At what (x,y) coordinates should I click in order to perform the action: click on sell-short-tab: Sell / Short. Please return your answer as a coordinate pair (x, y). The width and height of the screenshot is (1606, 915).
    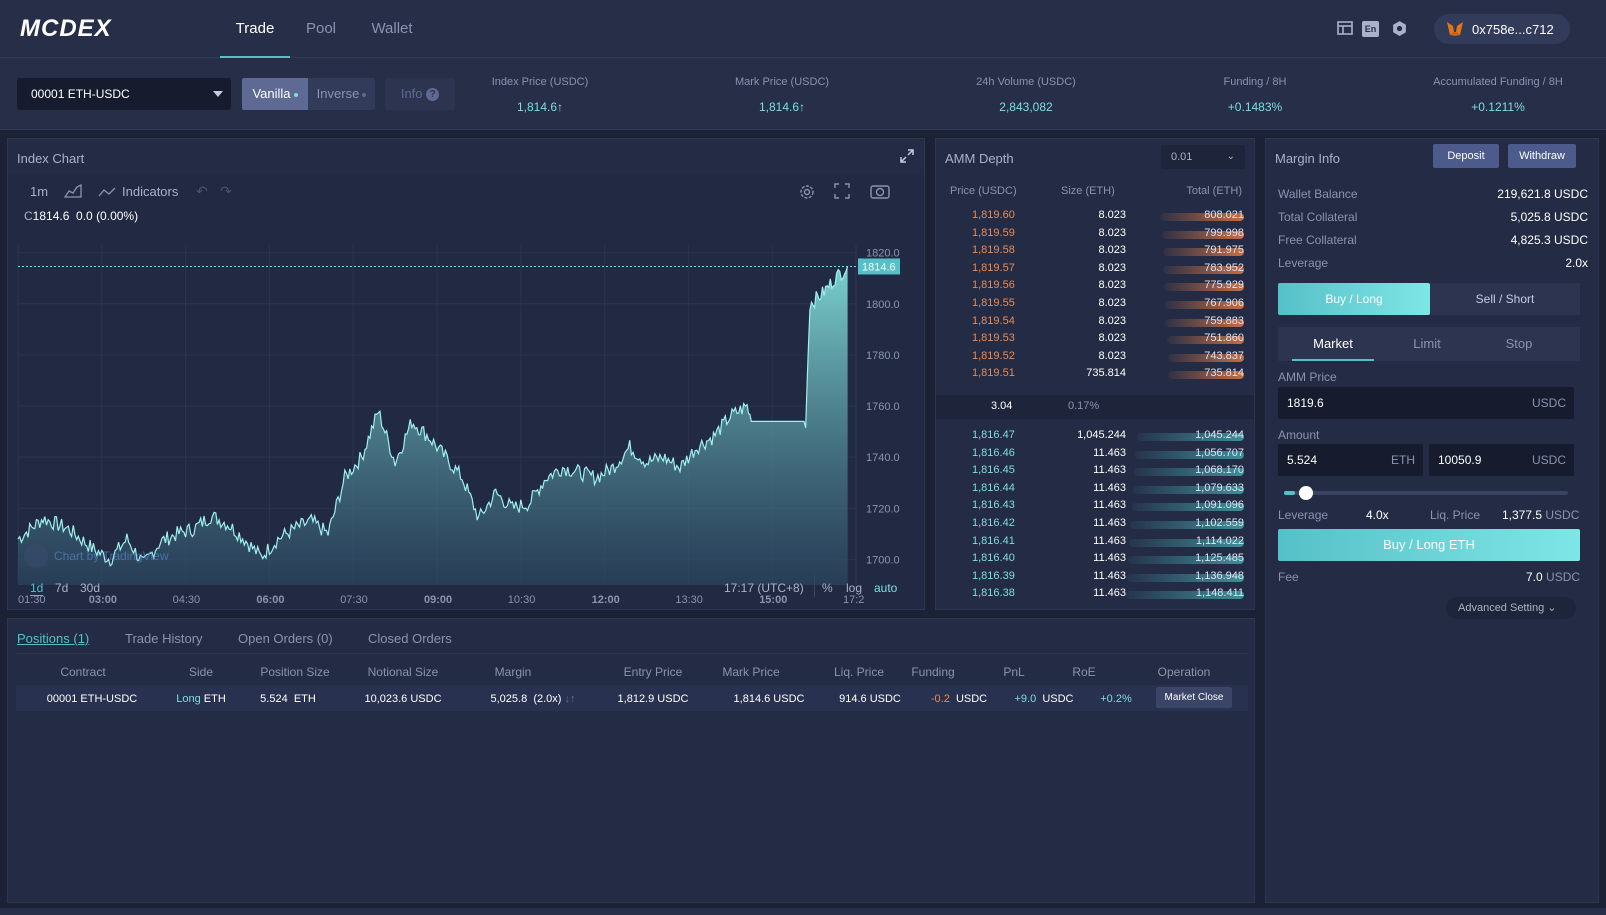
    Looking at the image, I should click on (1505, 299).